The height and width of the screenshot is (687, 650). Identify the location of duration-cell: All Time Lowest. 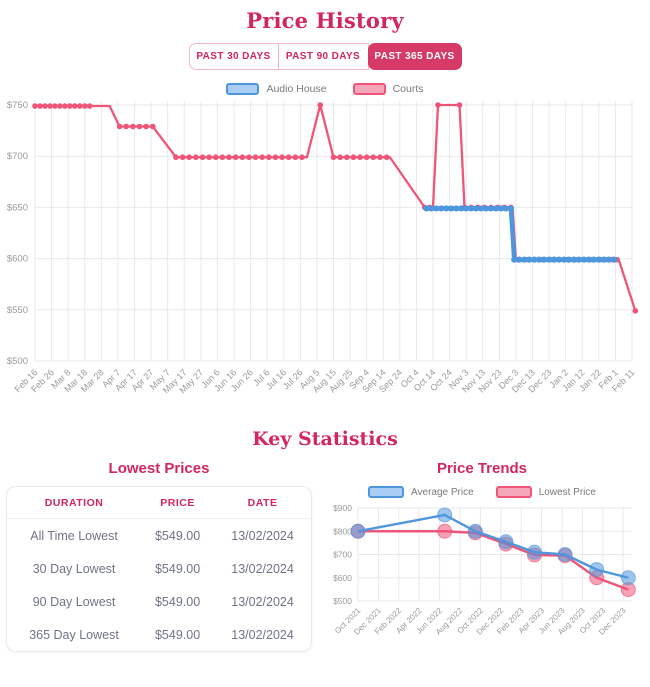
(74, 536).